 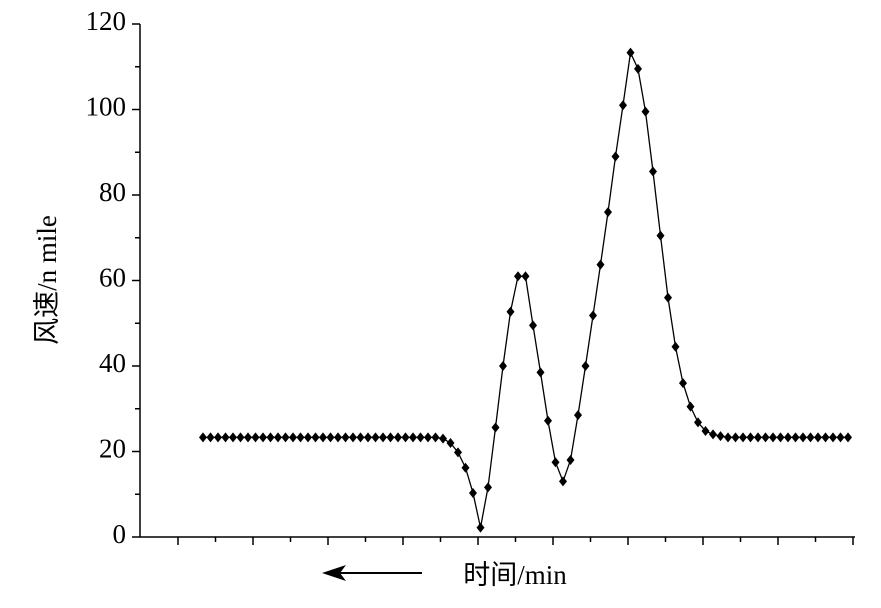 I want to click on y-tick-label: 0, so click(x=120, y=534).